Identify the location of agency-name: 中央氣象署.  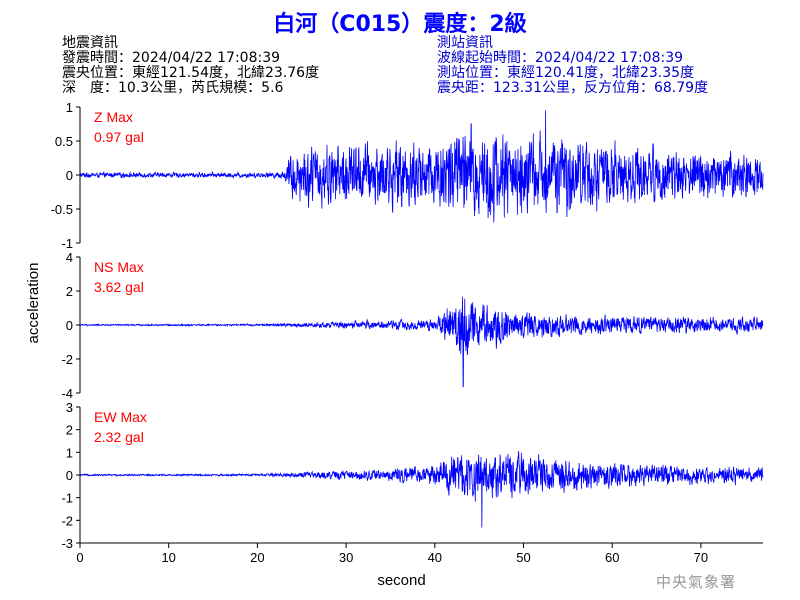
(696, 582).